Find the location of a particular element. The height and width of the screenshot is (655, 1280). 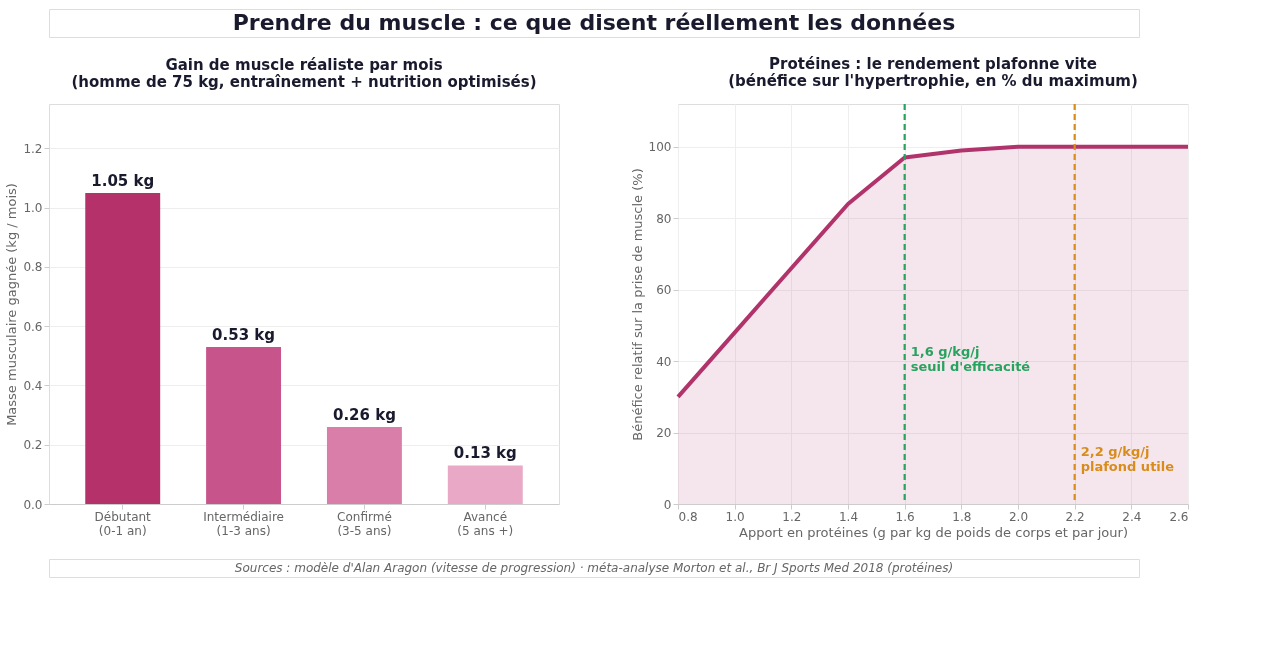

y-tick-label: 0 is located at coordinates (667, 504).